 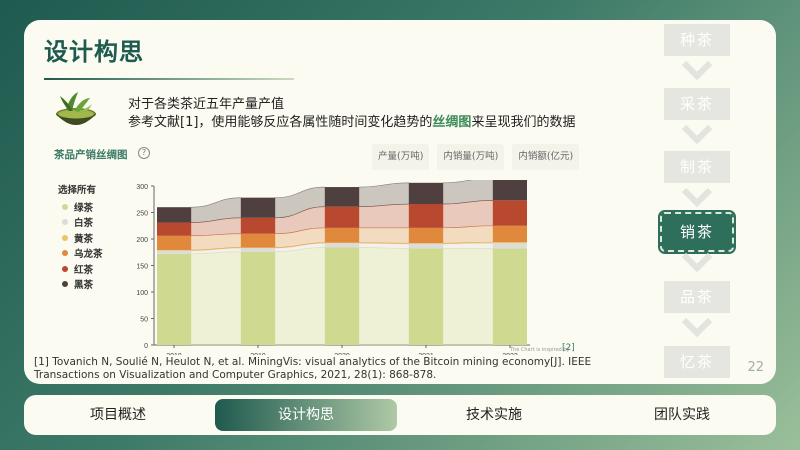 I want to click on legend-item: 白茶, so click(x=80, y=223).